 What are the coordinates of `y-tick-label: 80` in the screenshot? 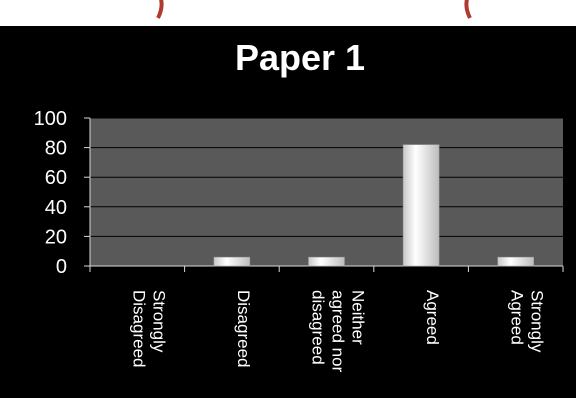 It's located at (56, 149).